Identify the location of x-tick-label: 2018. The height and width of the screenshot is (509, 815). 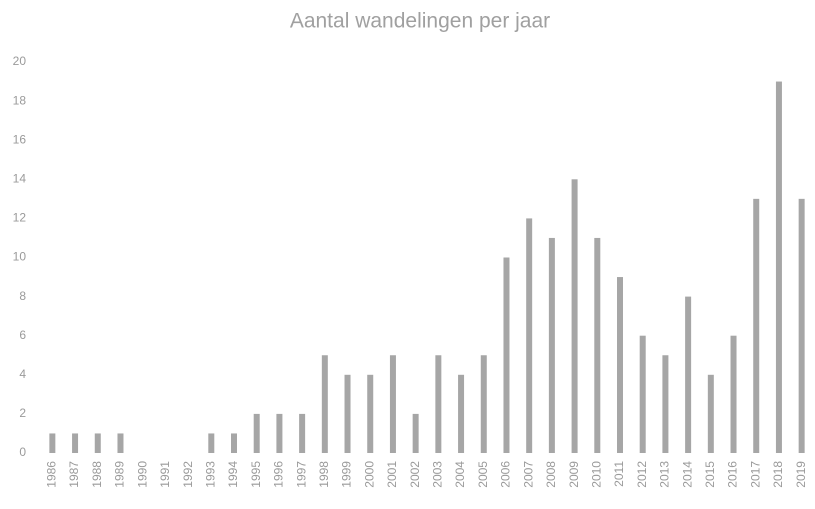
(778, 474).